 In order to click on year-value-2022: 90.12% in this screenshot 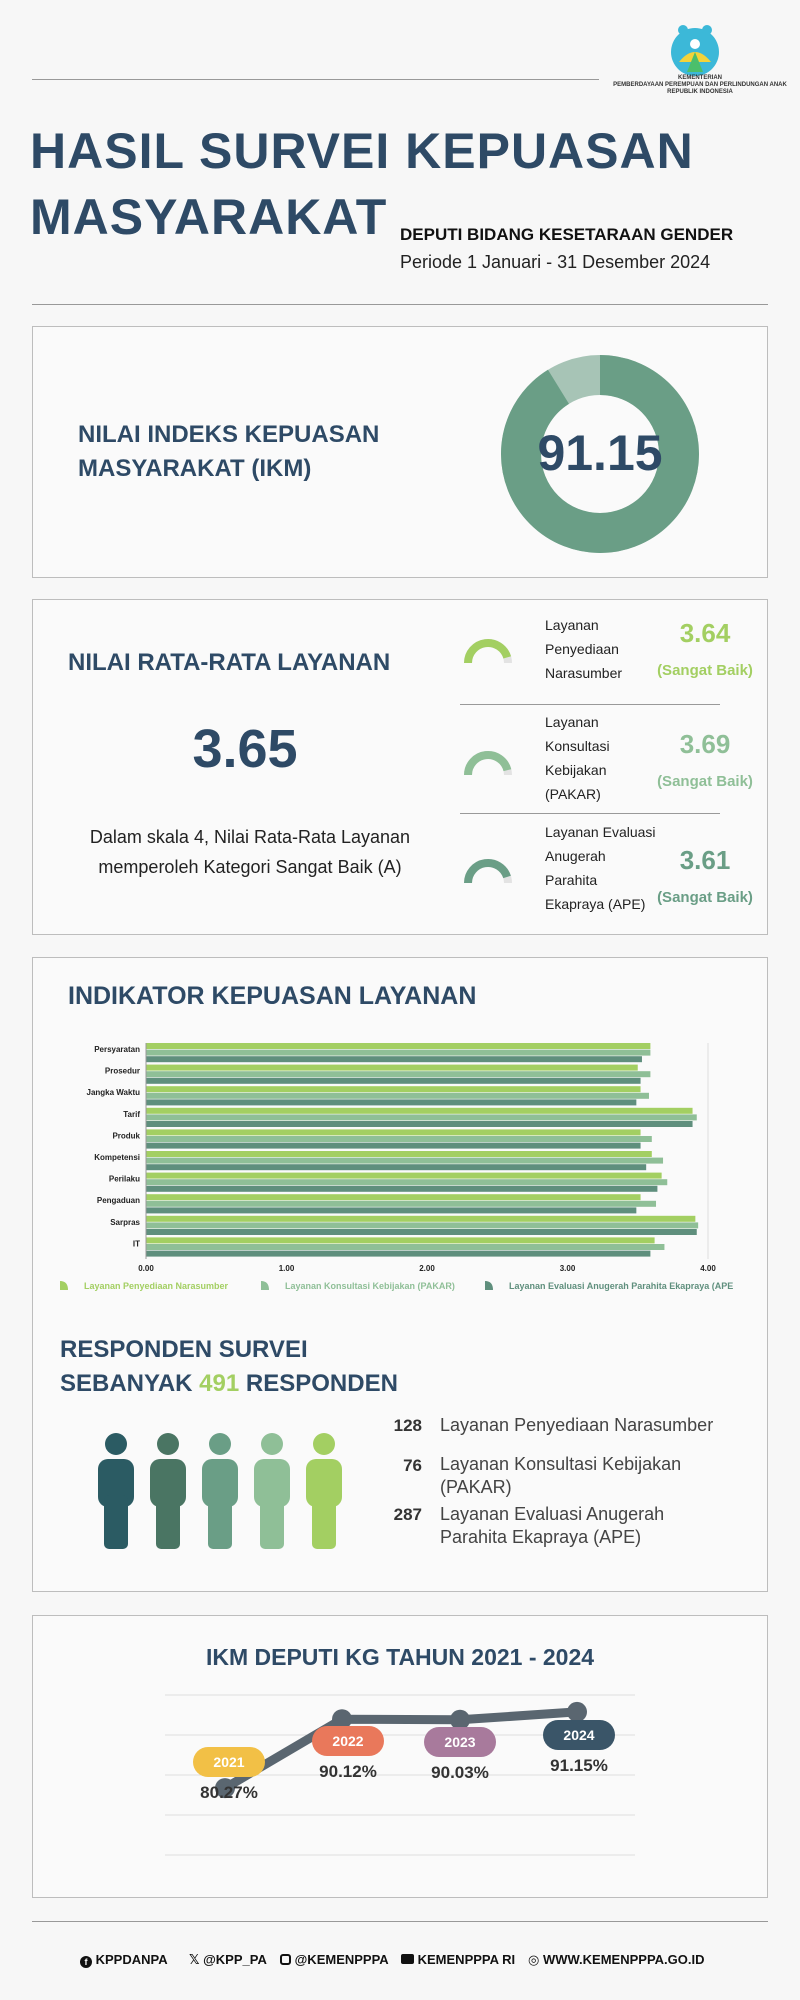, I will do `click(348, 1771)`.